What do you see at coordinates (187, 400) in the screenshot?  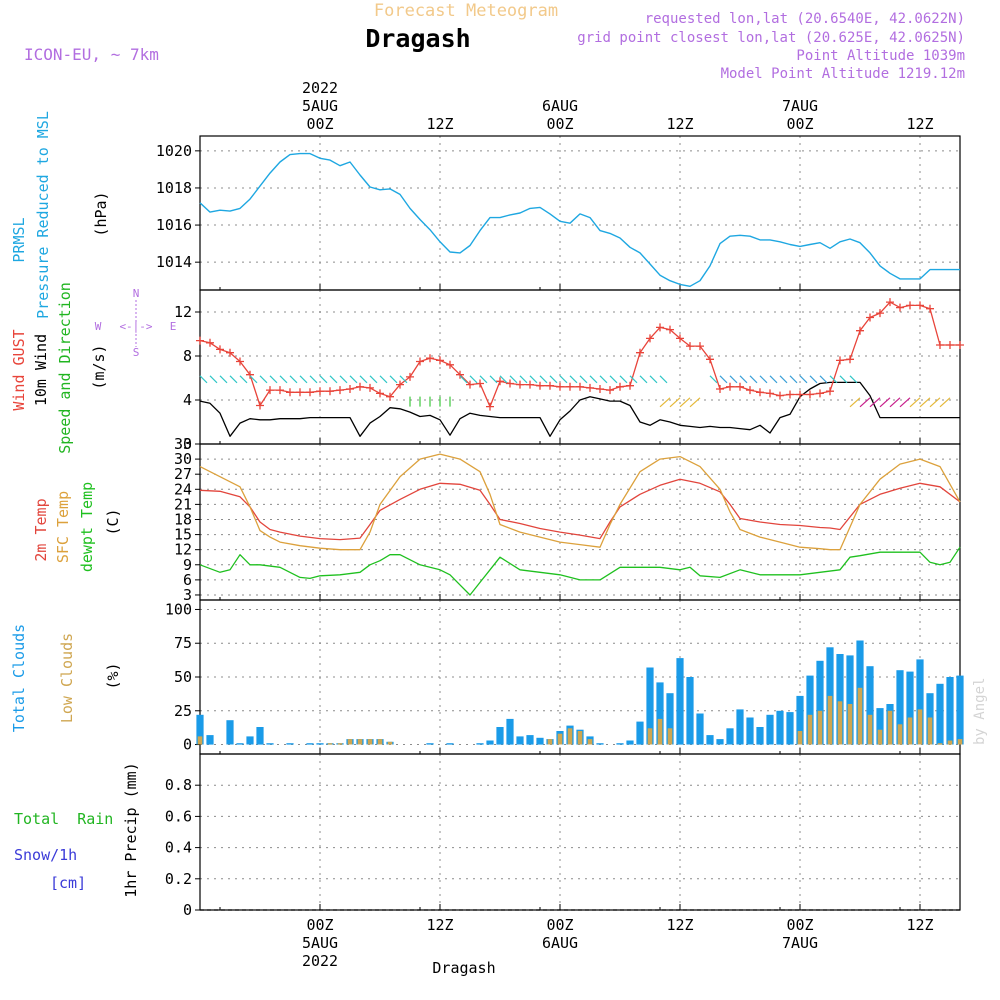 I see `y-tick-label: 4` at bounding box center [187, 400].